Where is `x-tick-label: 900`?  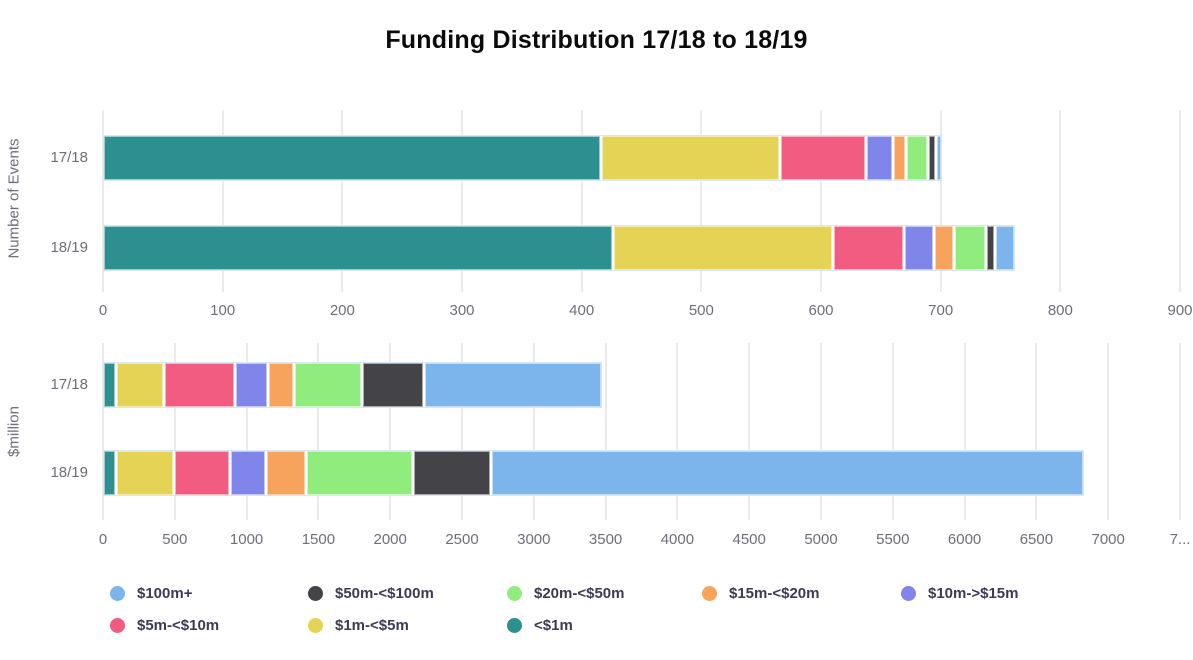 x-tick-label: 900 is located at coordinates (1180, 310).